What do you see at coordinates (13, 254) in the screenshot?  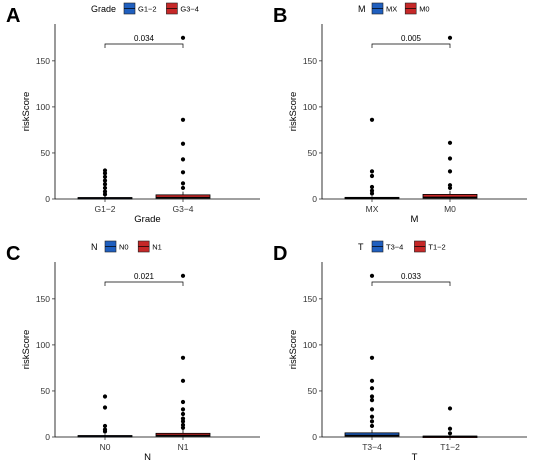 I see `panel-letter: C` at bounding box center [13, 254].